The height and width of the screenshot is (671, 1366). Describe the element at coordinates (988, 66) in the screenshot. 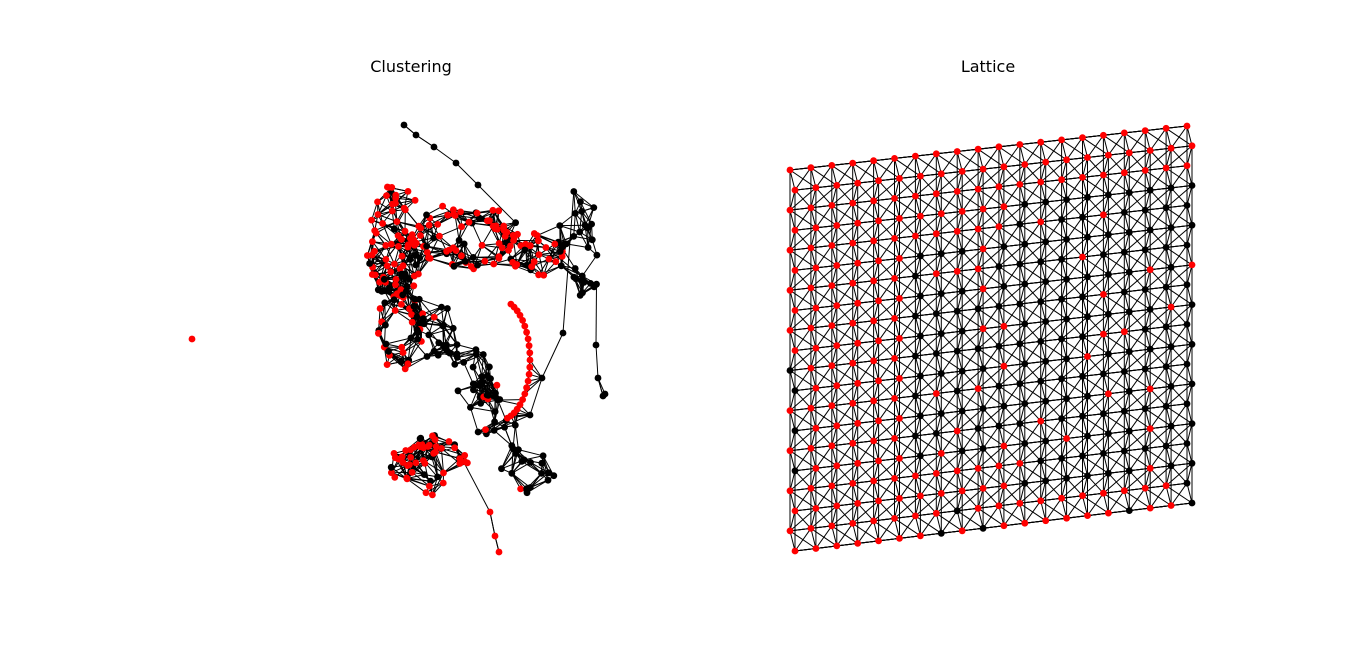

I see `lattice-title: Lattice` at that location.